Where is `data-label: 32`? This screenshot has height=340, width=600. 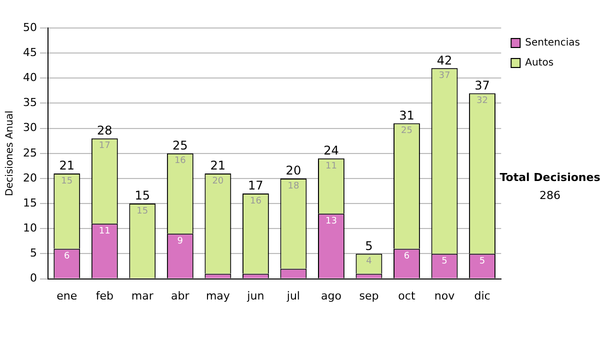 data-label: 32 is located at coordinates (482, 101).